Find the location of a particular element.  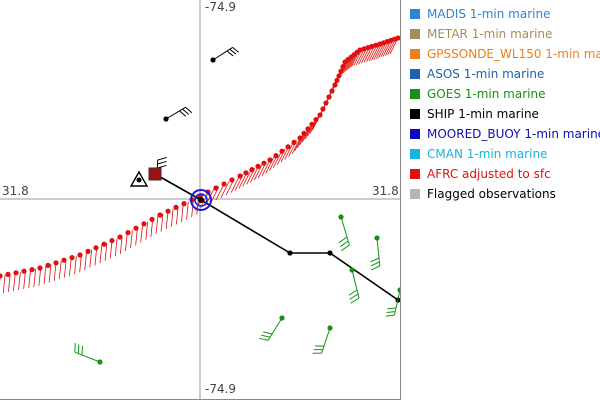

legend-label: ASOS 1-min marine is located at coordinates (486, 74).